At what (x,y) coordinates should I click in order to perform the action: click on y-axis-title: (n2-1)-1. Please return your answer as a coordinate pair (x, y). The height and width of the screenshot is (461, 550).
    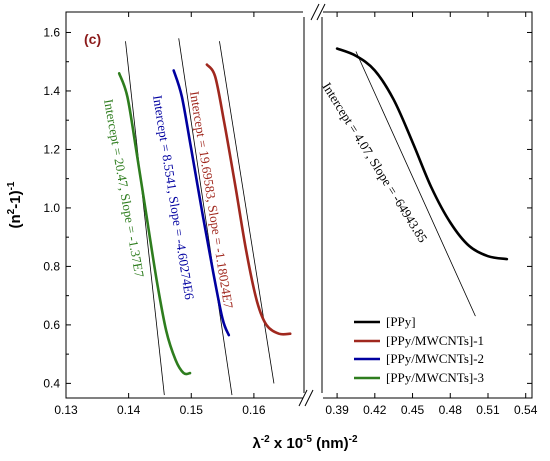
    Looking at the image, I should click on (15, 204).